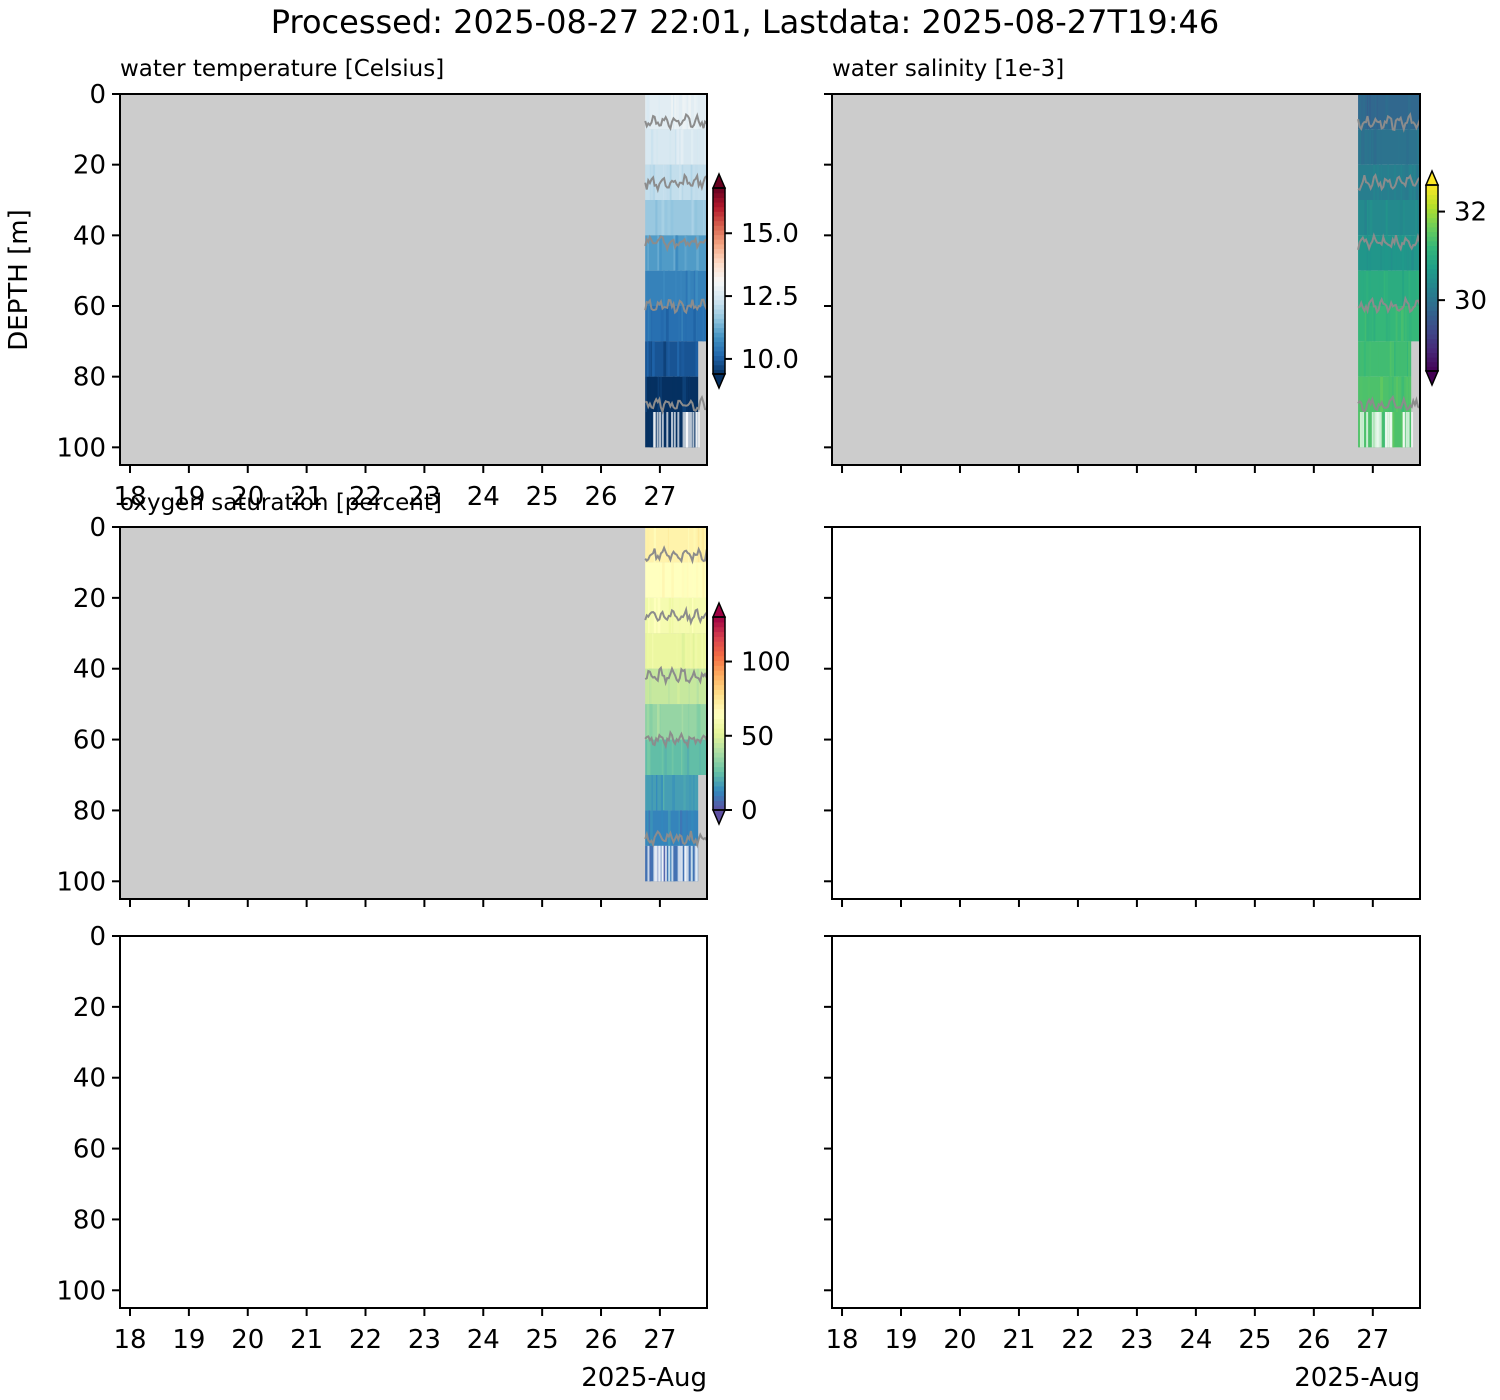  Describe the element at coordinates (1107, 469) in the screenshot. I see `x-ticks-salinity` at that location.